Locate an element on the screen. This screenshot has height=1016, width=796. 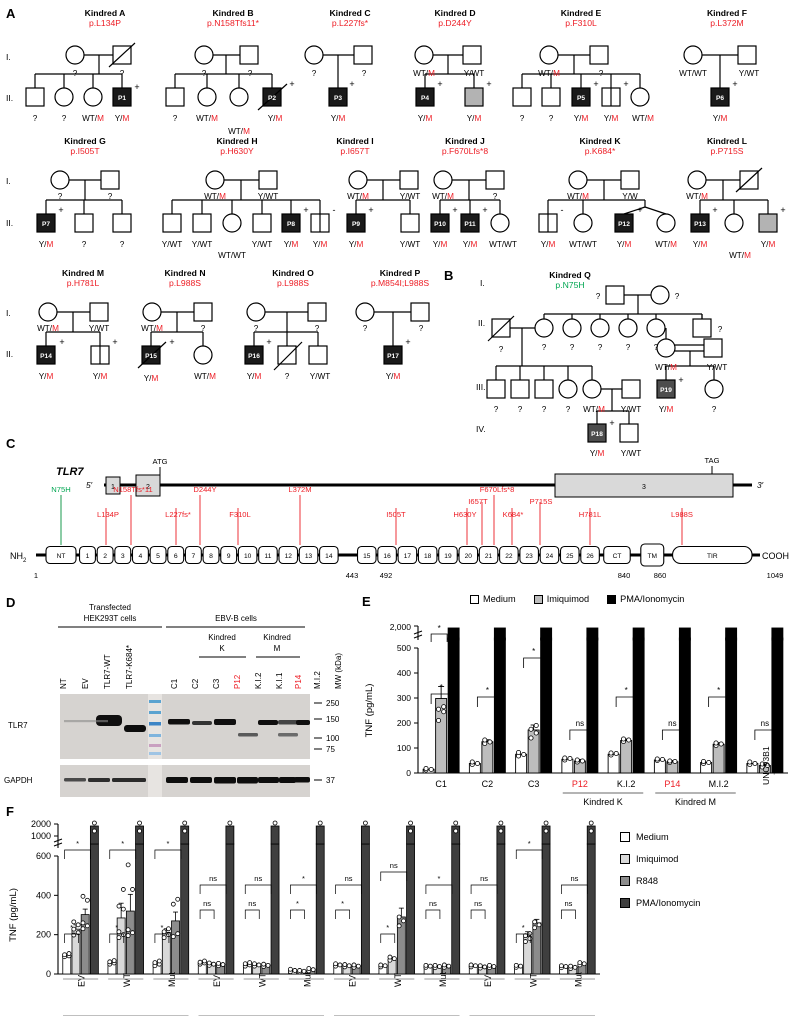
blot-lane-ki2: K.I.2 is located at coordinates (258, 680).